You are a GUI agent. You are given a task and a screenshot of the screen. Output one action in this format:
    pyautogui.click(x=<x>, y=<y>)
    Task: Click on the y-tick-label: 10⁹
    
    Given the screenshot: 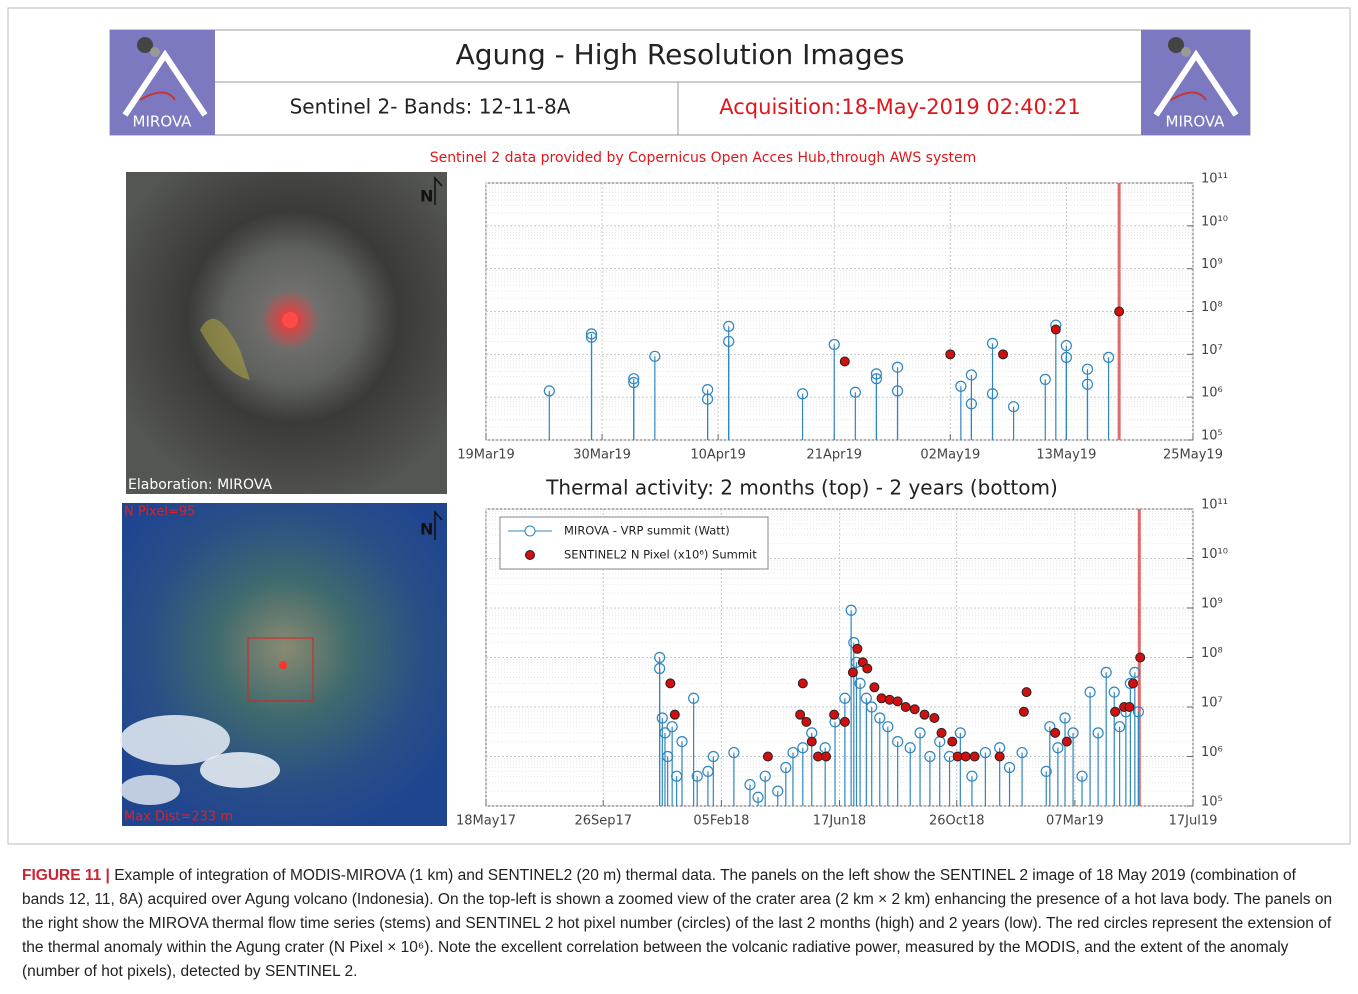 What is the action you would take?
    pyautogui.click(x=1212, y=264)
    